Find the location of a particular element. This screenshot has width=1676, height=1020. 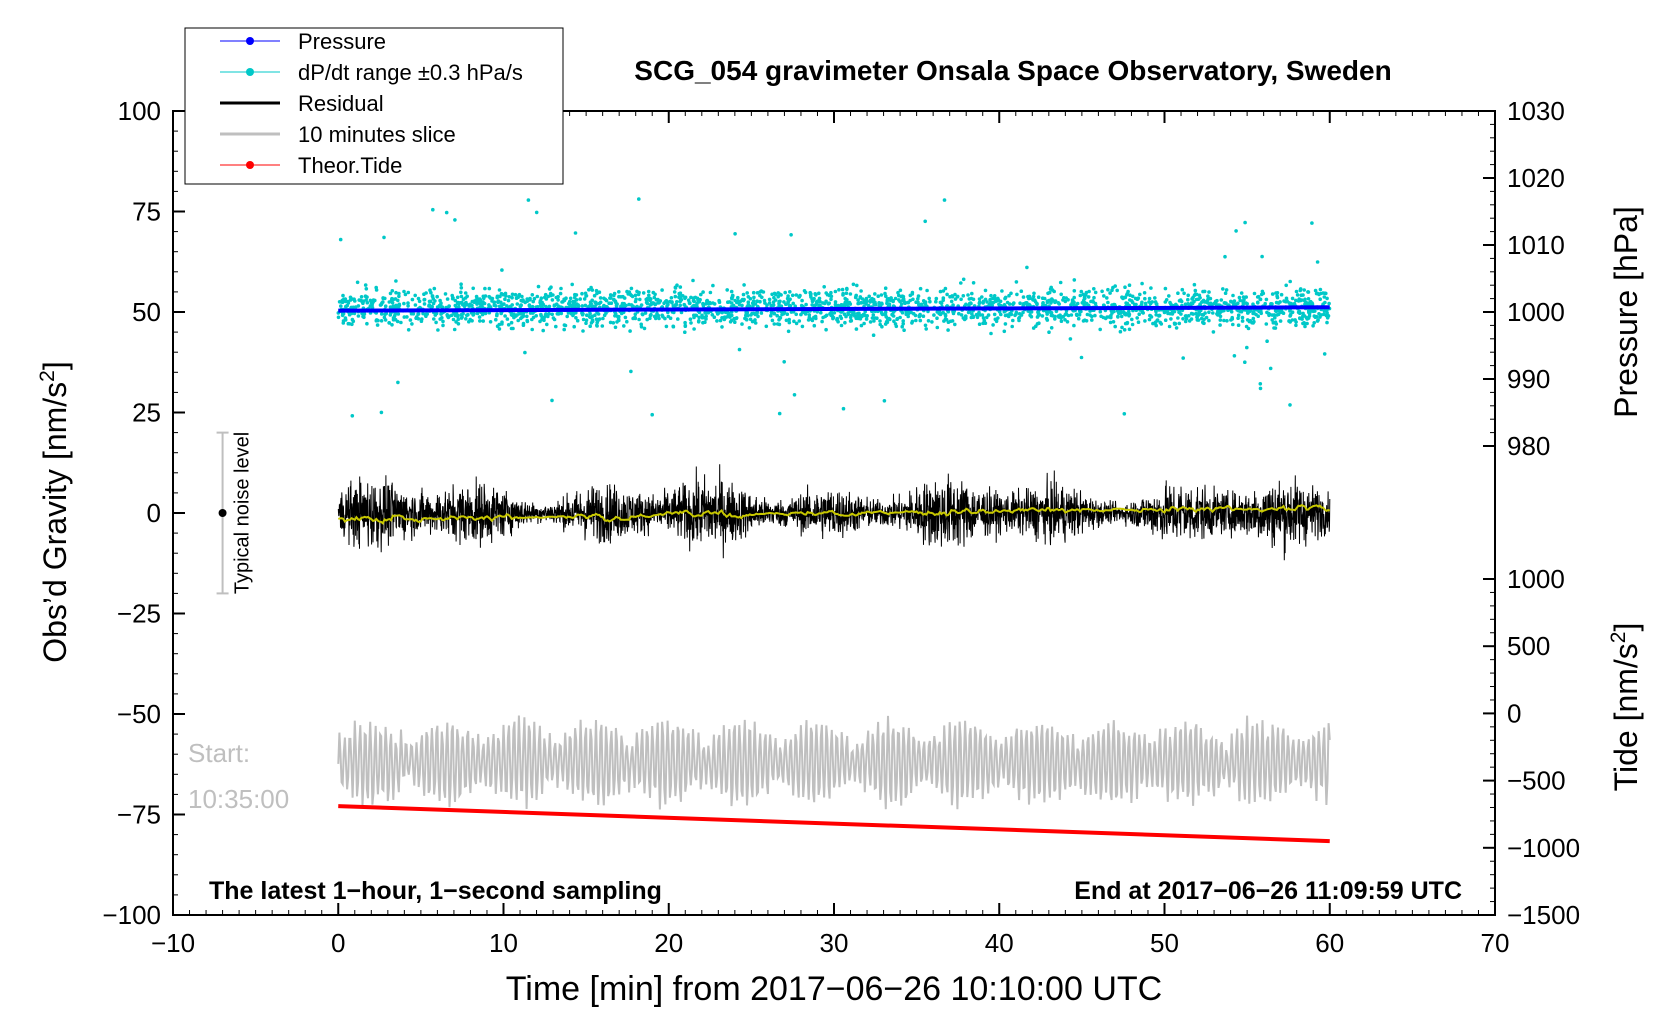

pressure-tick-label: 980 is located at coordinates (1528, 446).